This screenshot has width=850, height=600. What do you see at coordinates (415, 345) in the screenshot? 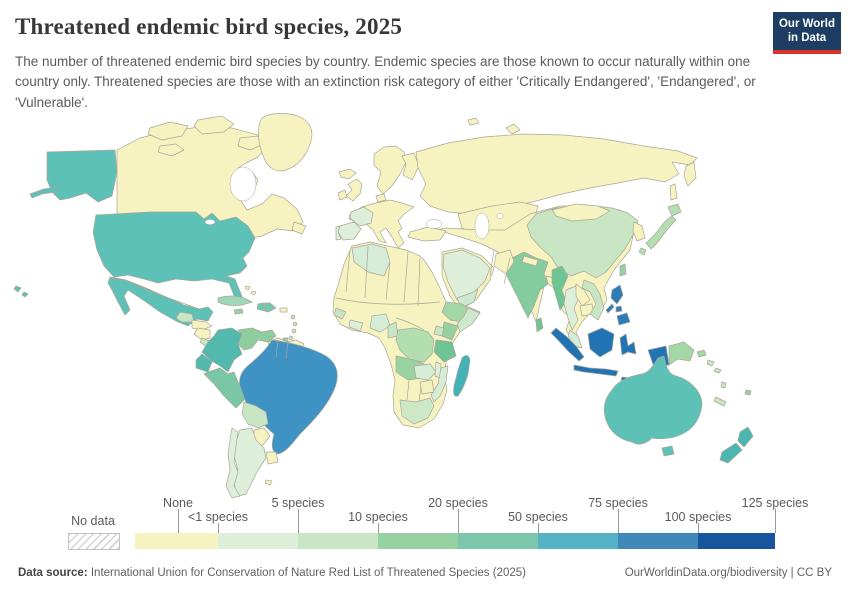
I see `country-dr-congo` at bounding box center [415, 345].